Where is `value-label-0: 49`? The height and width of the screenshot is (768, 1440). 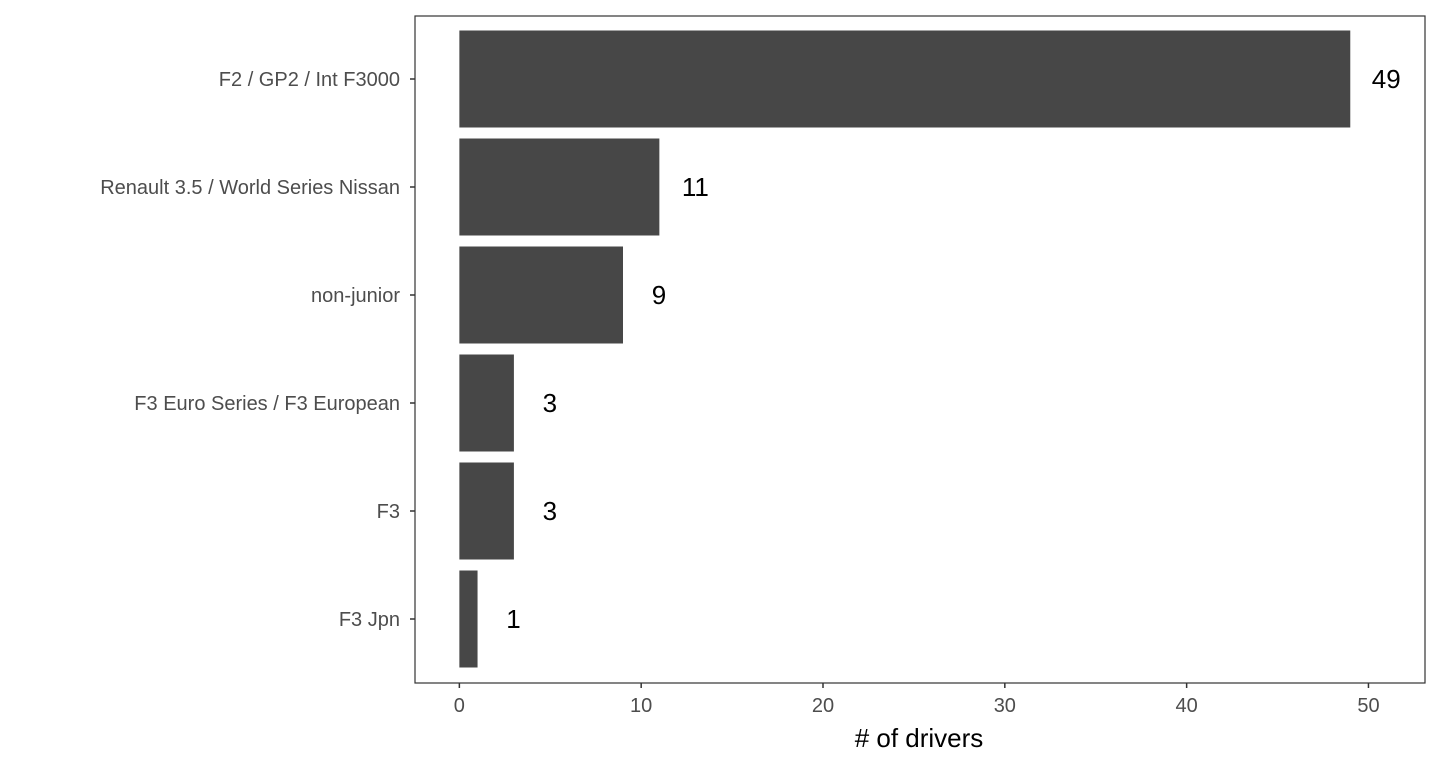
value-label-0: 49 is located at coordinates (1386, 79).